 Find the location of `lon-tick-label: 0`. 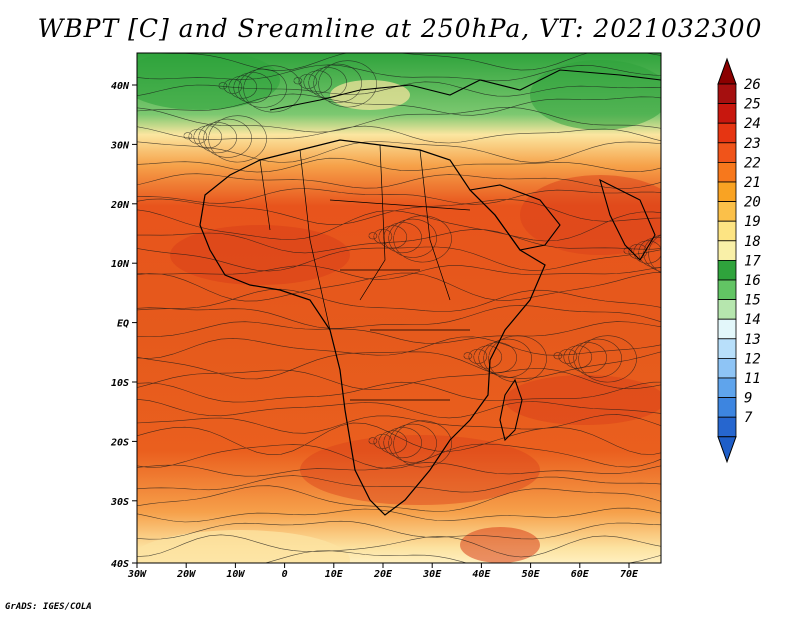

lon-tick-label: 0 is located at coordinates (285, 574).